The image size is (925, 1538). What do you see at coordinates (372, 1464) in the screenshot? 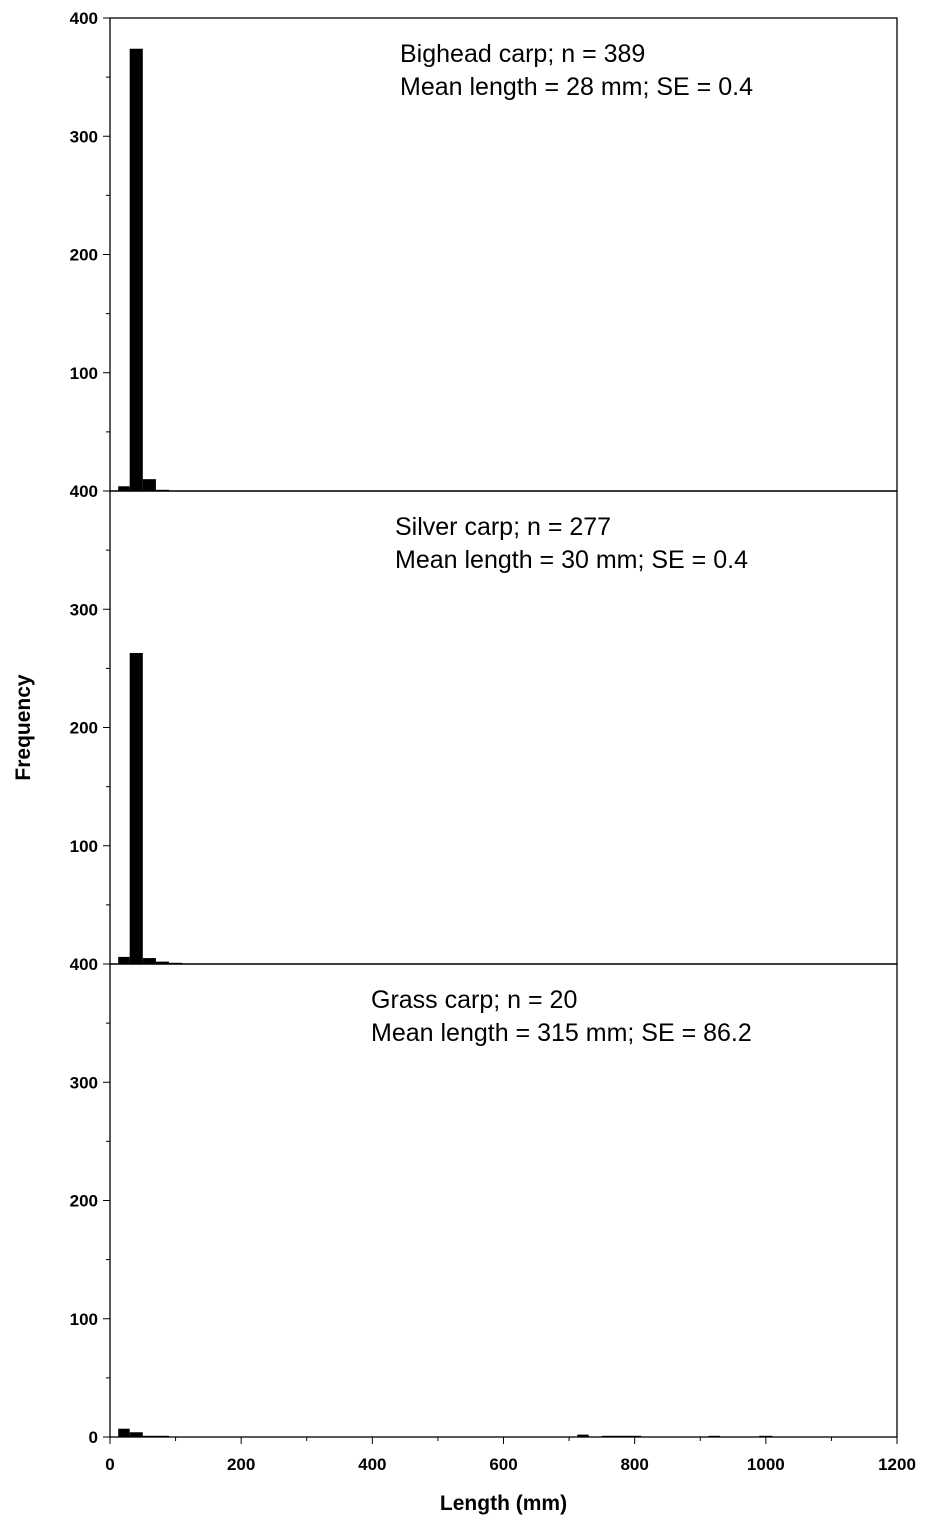
I see `x-tick-label: 400` at bounding box center [372, 1464].